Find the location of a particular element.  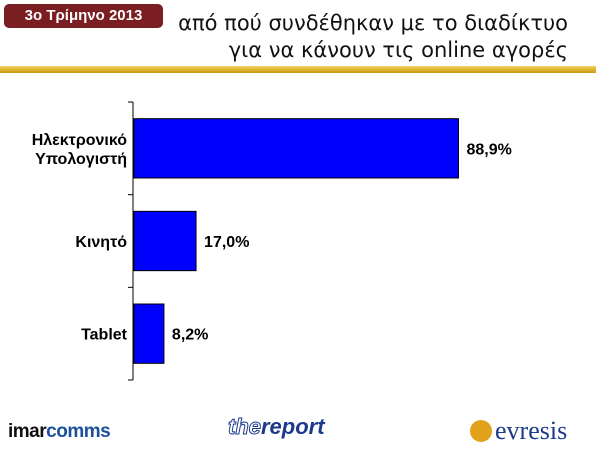

thereport-logo-report: report is located at coordinates (293, 426).